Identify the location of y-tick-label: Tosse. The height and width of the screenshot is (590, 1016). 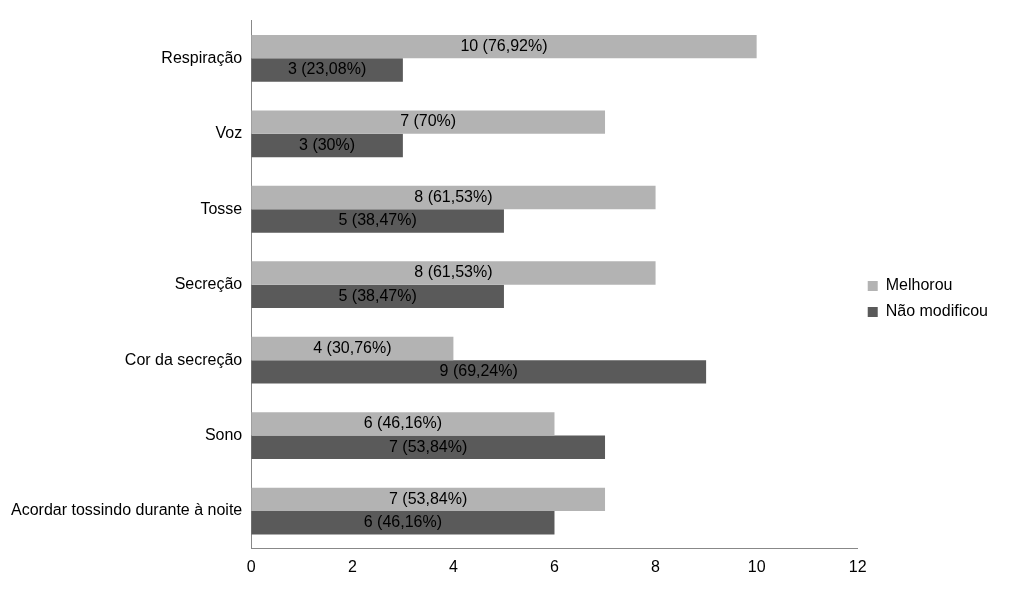
(221, 208).